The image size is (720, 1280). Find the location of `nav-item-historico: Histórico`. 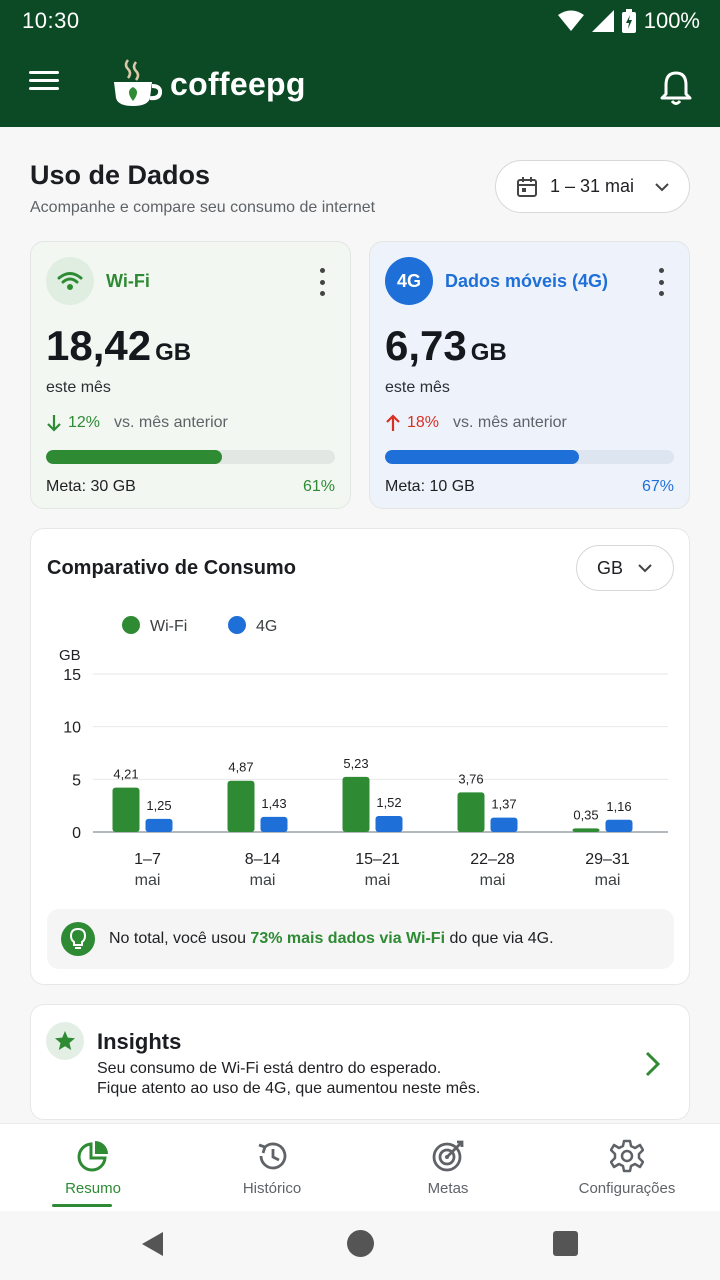

nav-item-historico: Histórico is located at coordinates (272, 1167).